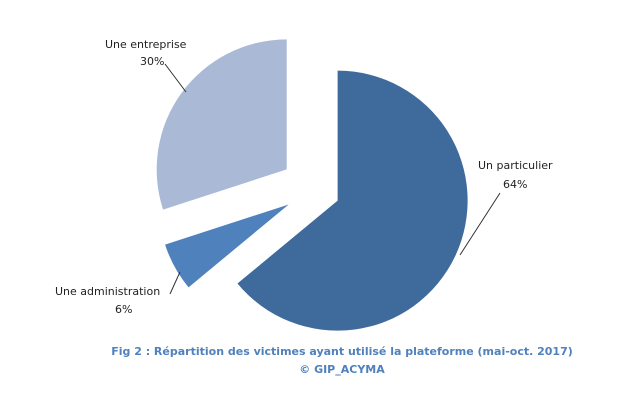  What do you see at coordinates (146, 44) in the screenshot?
I see `category-label: Une entreprise` at bounding box center [146, 44].